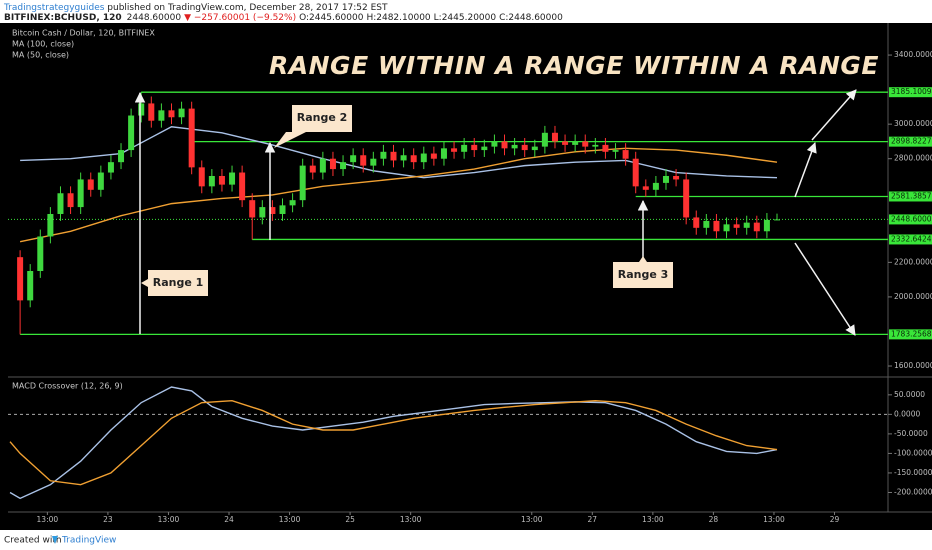 The width and height of the screenshot is (932, 550). I want to click on level-tag-label: 2898.82279, so click(911, 141).